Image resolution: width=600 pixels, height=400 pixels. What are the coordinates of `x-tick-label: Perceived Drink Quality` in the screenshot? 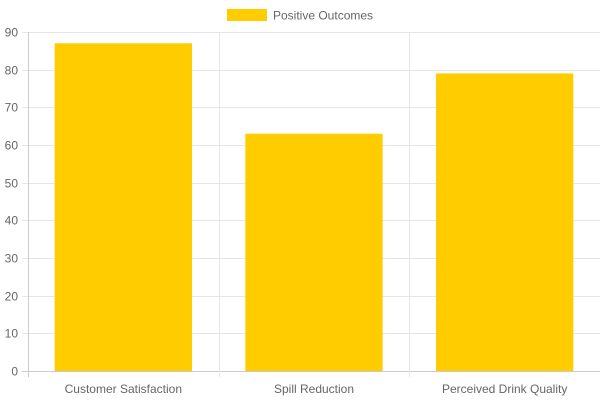 It's located at (504, 389).